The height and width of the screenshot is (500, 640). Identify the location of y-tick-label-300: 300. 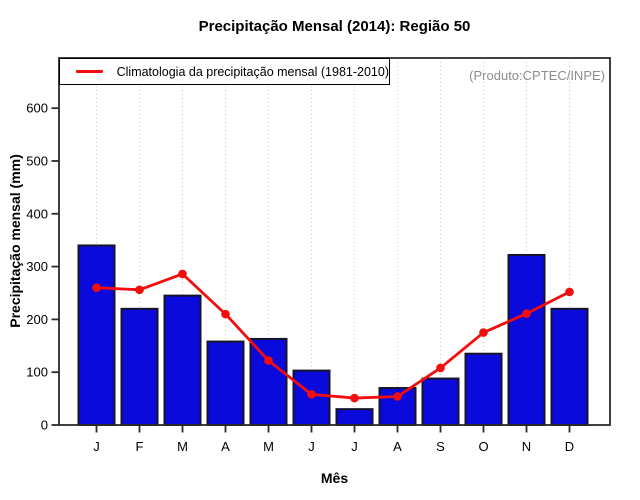
(37, 266).